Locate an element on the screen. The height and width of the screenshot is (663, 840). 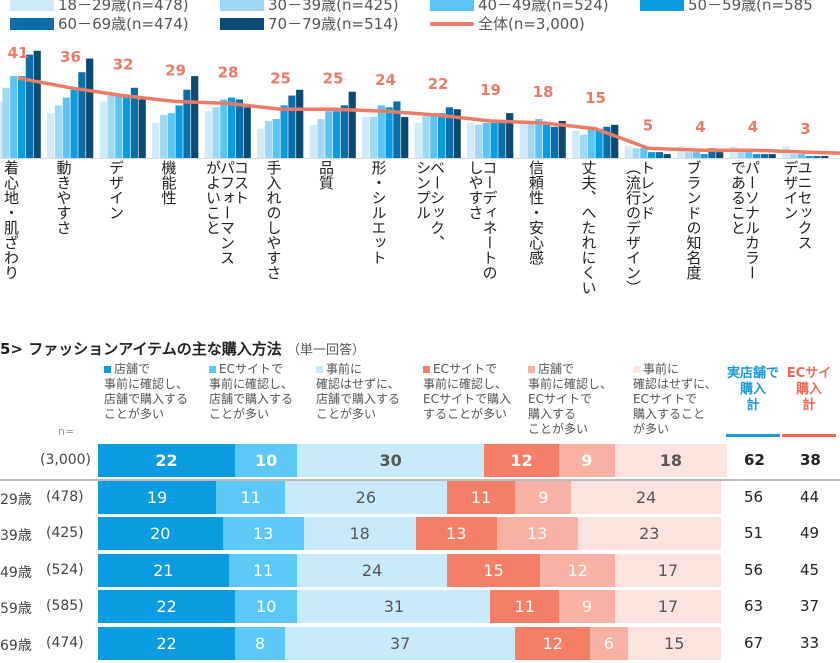
legend-label: 事前に 確認はせずに、 ECサイトで 購入すること が多い is located at coordinates (675, 399).